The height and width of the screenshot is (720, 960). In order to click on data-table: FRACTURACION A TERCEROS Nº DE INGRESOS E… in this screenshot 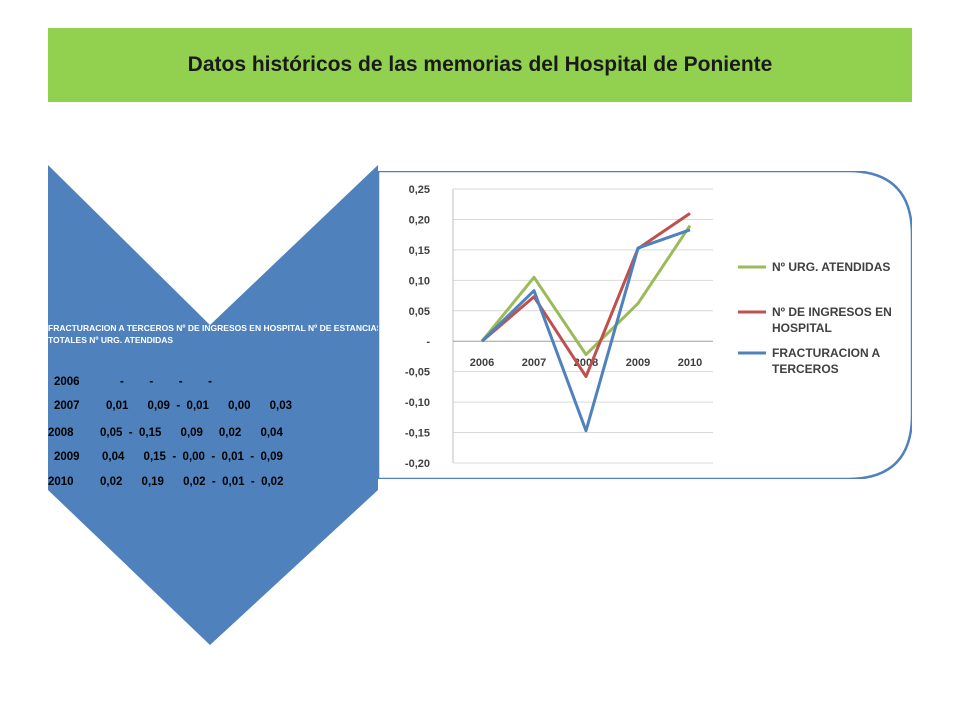, I will do `click(215, 334)`.